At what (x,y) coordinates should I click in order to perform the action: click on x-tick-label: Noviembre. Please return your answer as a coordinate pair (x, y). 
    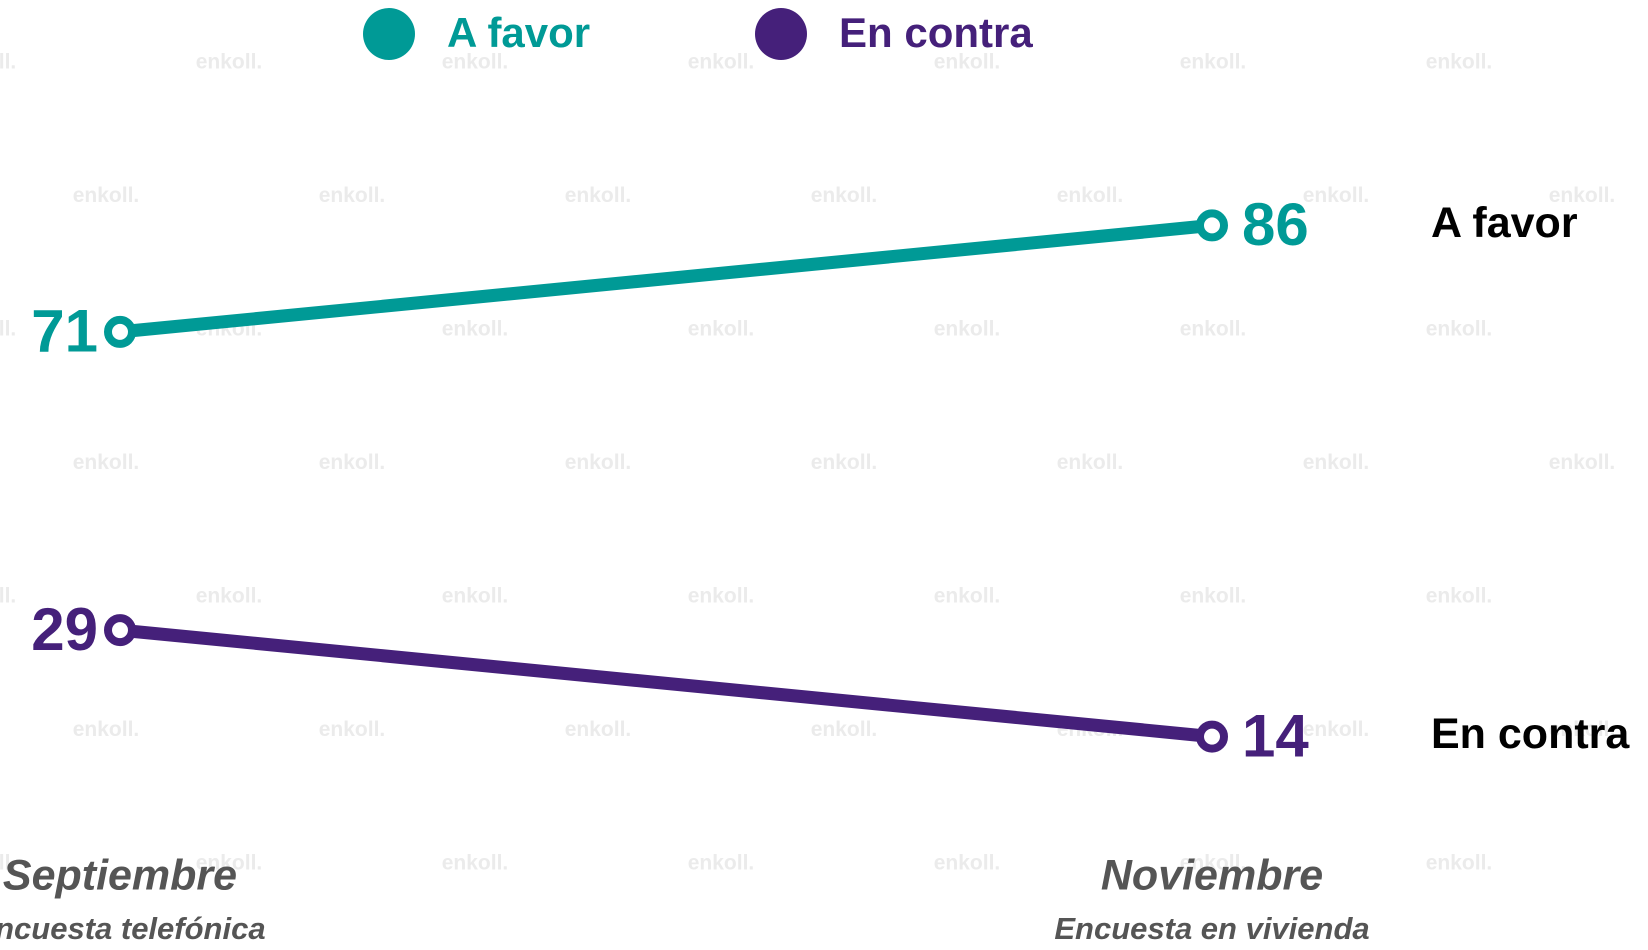
    Looking at the image, I should click on (1212, 875).